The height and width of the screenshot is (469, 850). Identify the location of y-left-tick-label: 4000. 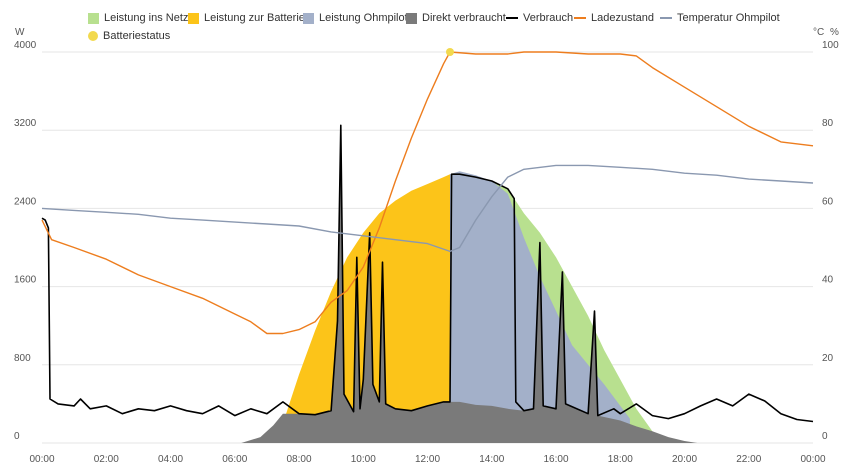
(25, 45).